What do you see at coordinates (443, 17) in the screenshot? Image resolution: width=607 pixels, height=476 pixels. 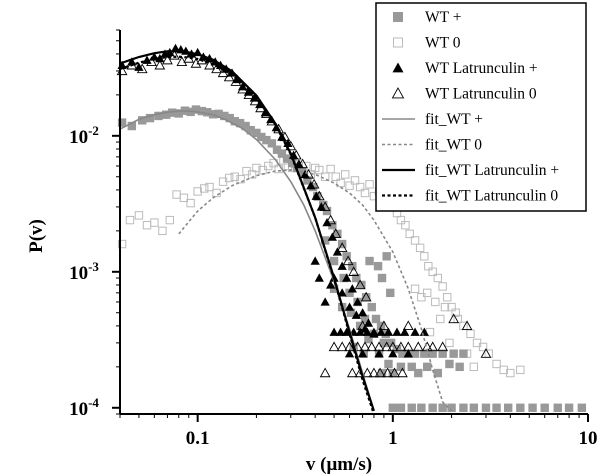 I see `legend-label: WT +` at bounding box center [443, 17].